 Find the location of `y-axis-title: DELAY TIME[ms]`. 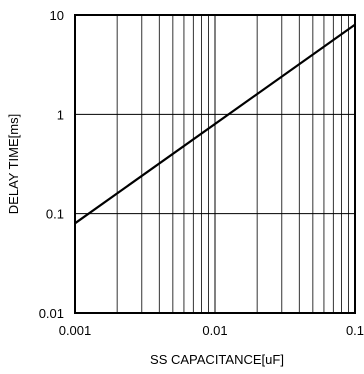

y-axis-title: DELAY TIME[ms] is located at coordinates (13, 164).